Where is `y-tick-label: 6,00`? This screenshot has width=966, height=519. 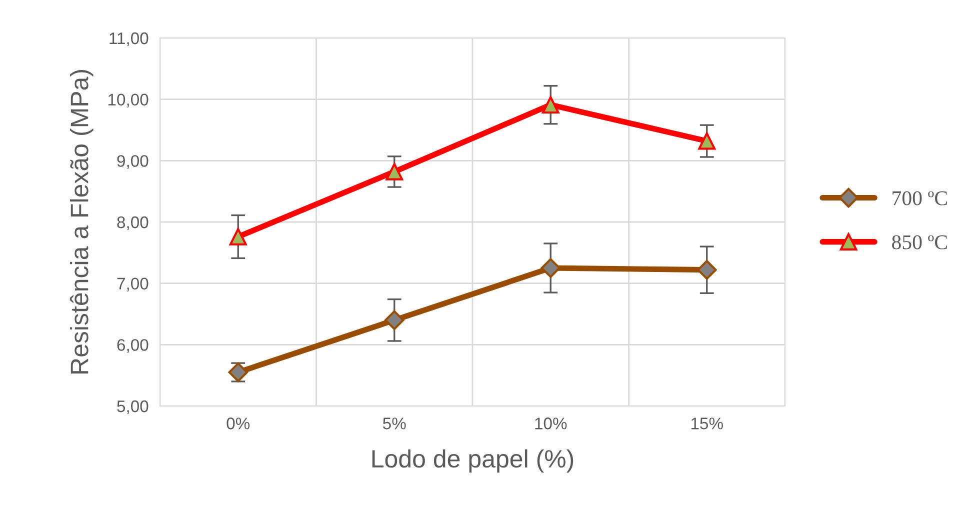
y-tick-label: 6,00 is located at coordinates (132, 346).